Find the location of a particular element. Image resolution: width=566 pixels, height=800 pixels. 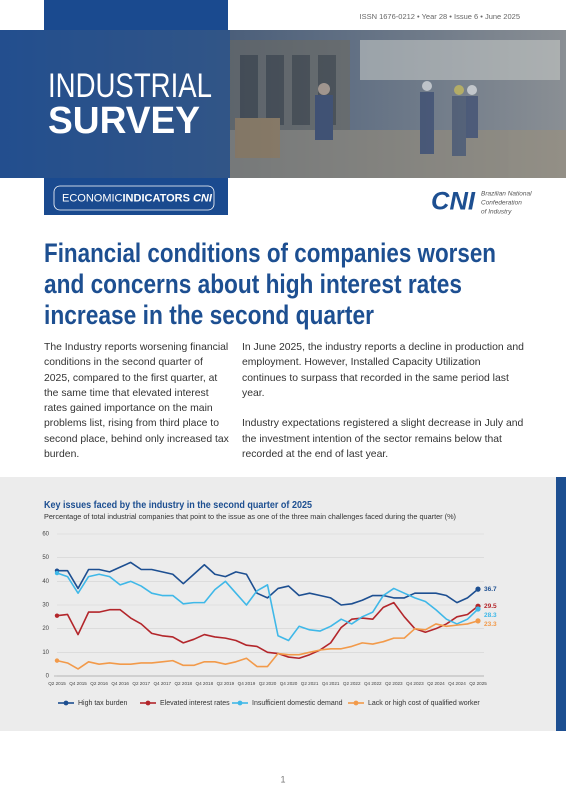

x-tick-label: Q2 2018 is located at coordinates (183, 683).